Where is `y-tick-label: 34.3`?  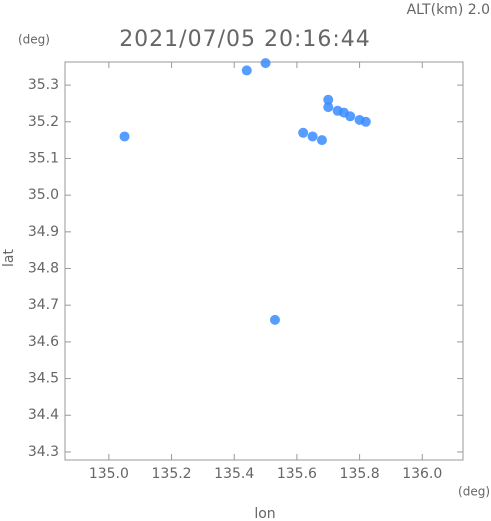
y-tick-label: 34.3 is located at coordinates (43, 452).